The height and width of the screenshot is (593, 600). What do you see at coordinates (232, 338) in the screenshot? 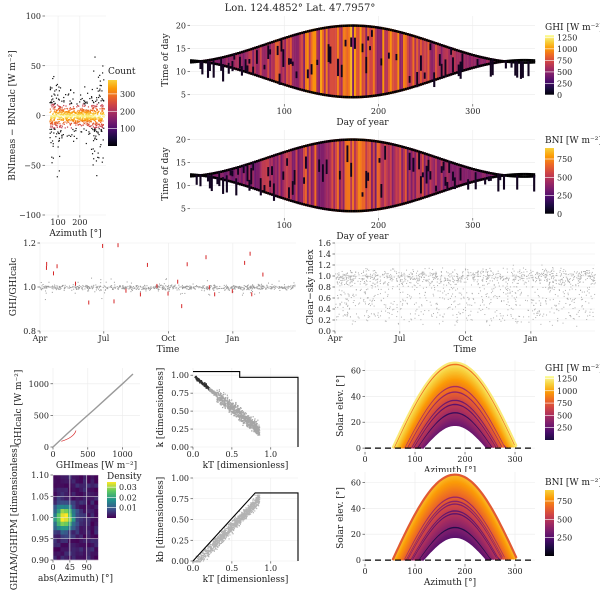
I see `x-tick-label: Jan` at bounding box center [232, 338].